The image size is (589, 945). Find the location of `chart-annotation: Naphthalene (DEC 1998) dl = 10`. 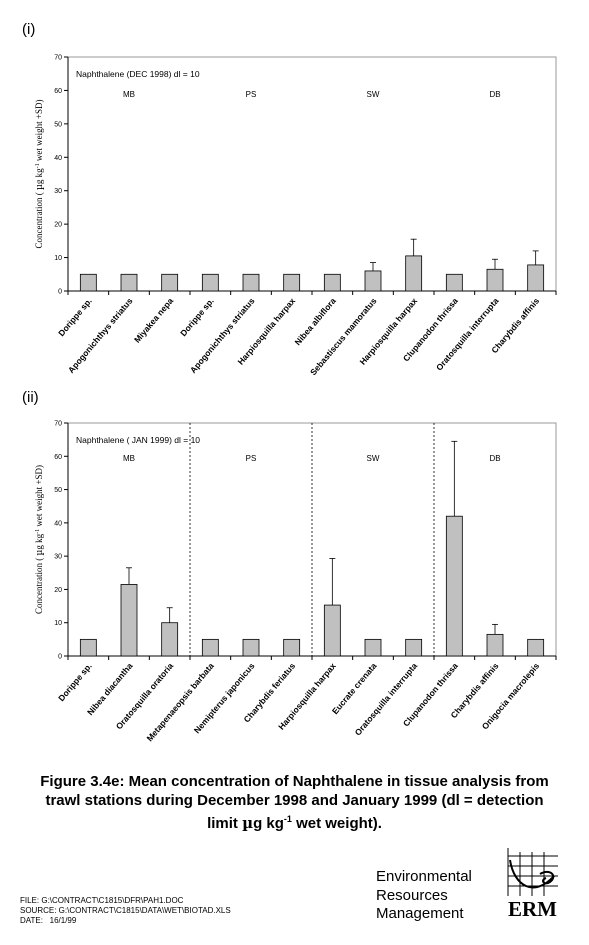

chart-annotation: Naphthalene (DEC 1998) dl = 10 is located at coordinates (138, 74).